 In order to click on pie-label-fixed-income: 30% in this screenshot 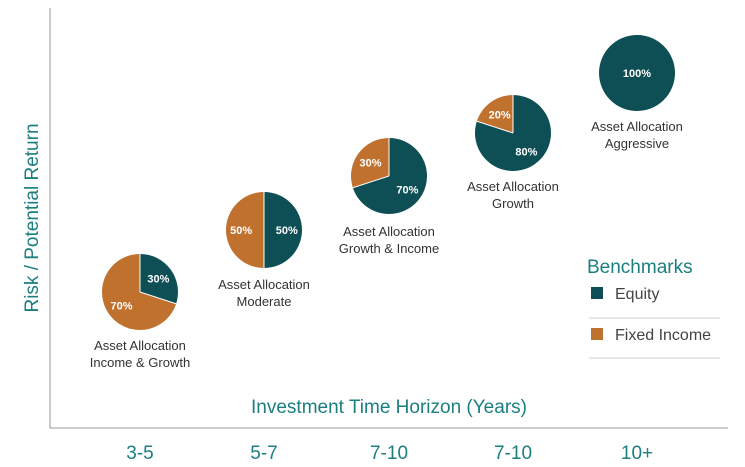, I will do `click(371, 164)`.